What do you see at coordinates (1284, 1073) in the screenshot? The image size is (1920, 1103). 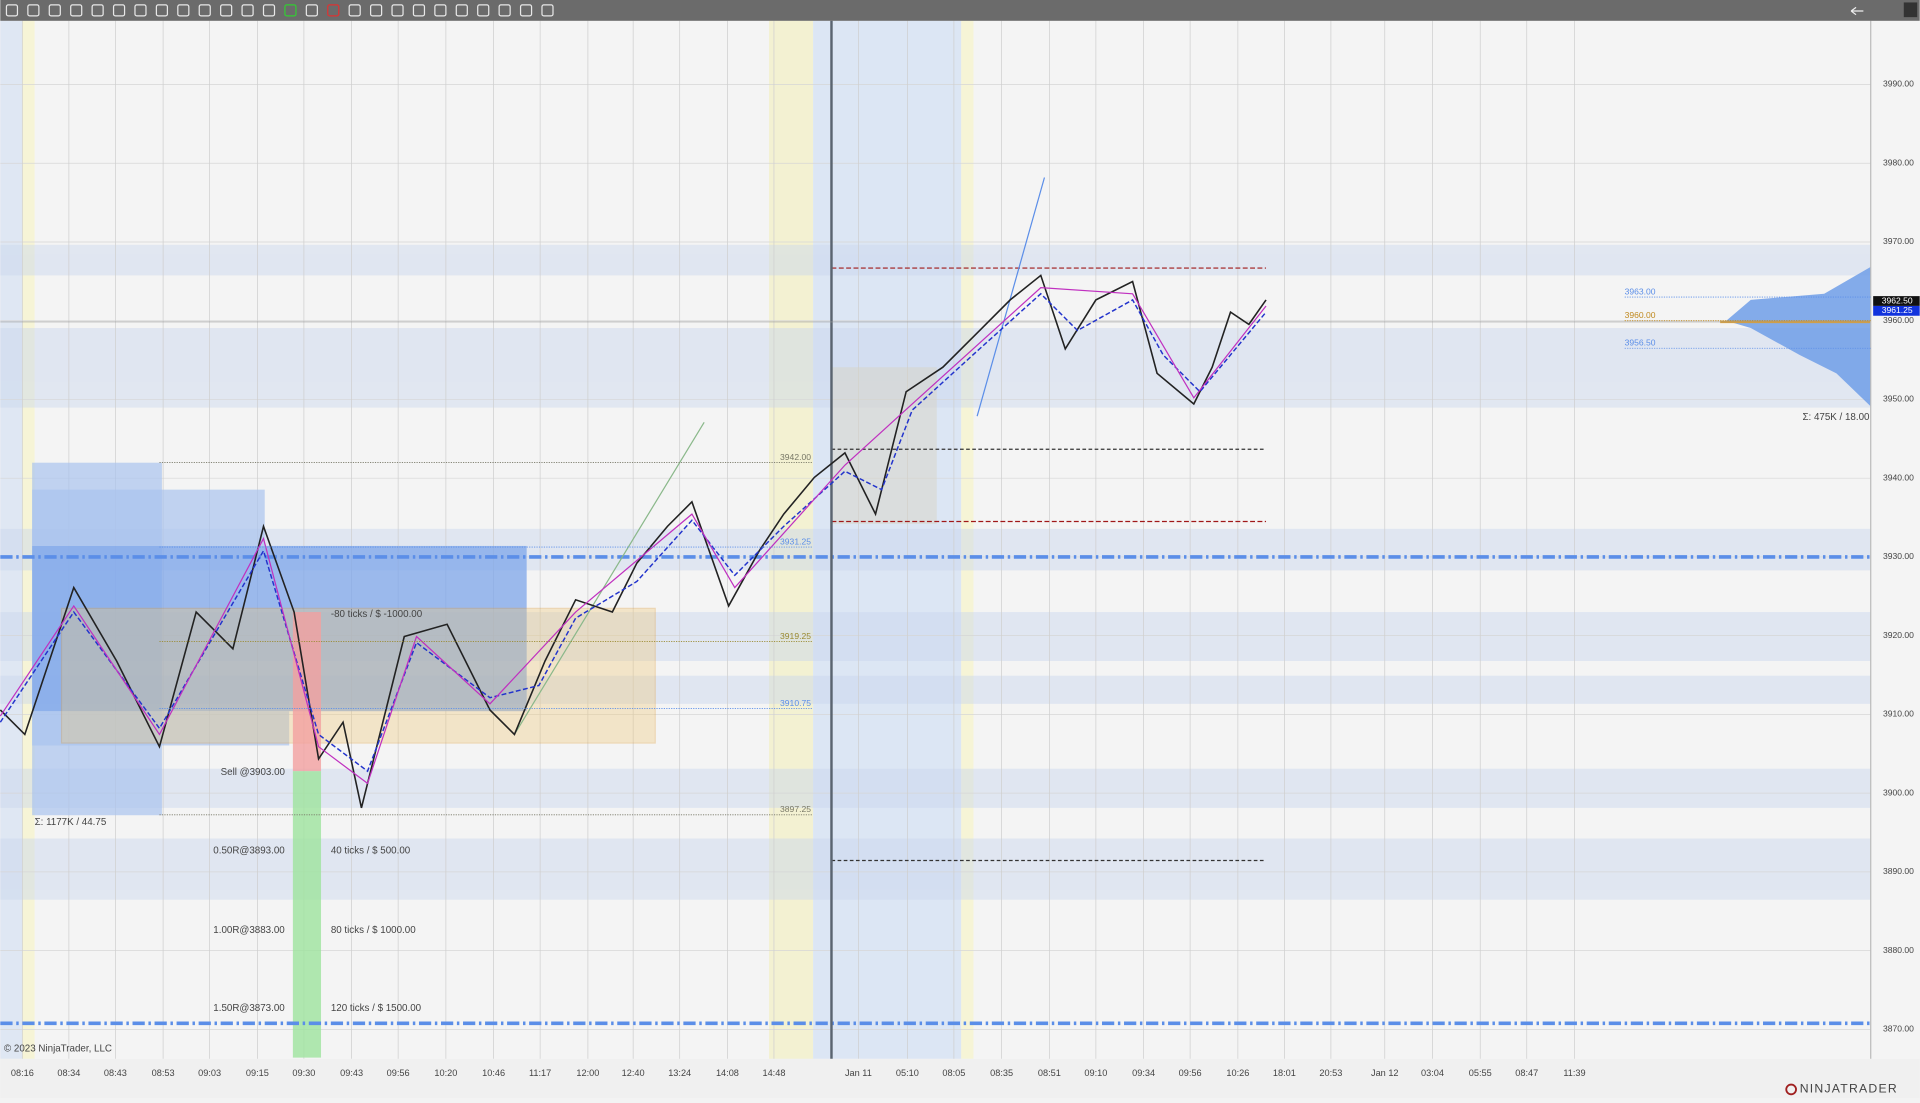 I see `time-tick-label: 18:01` at bounding box center [1284, 1073].